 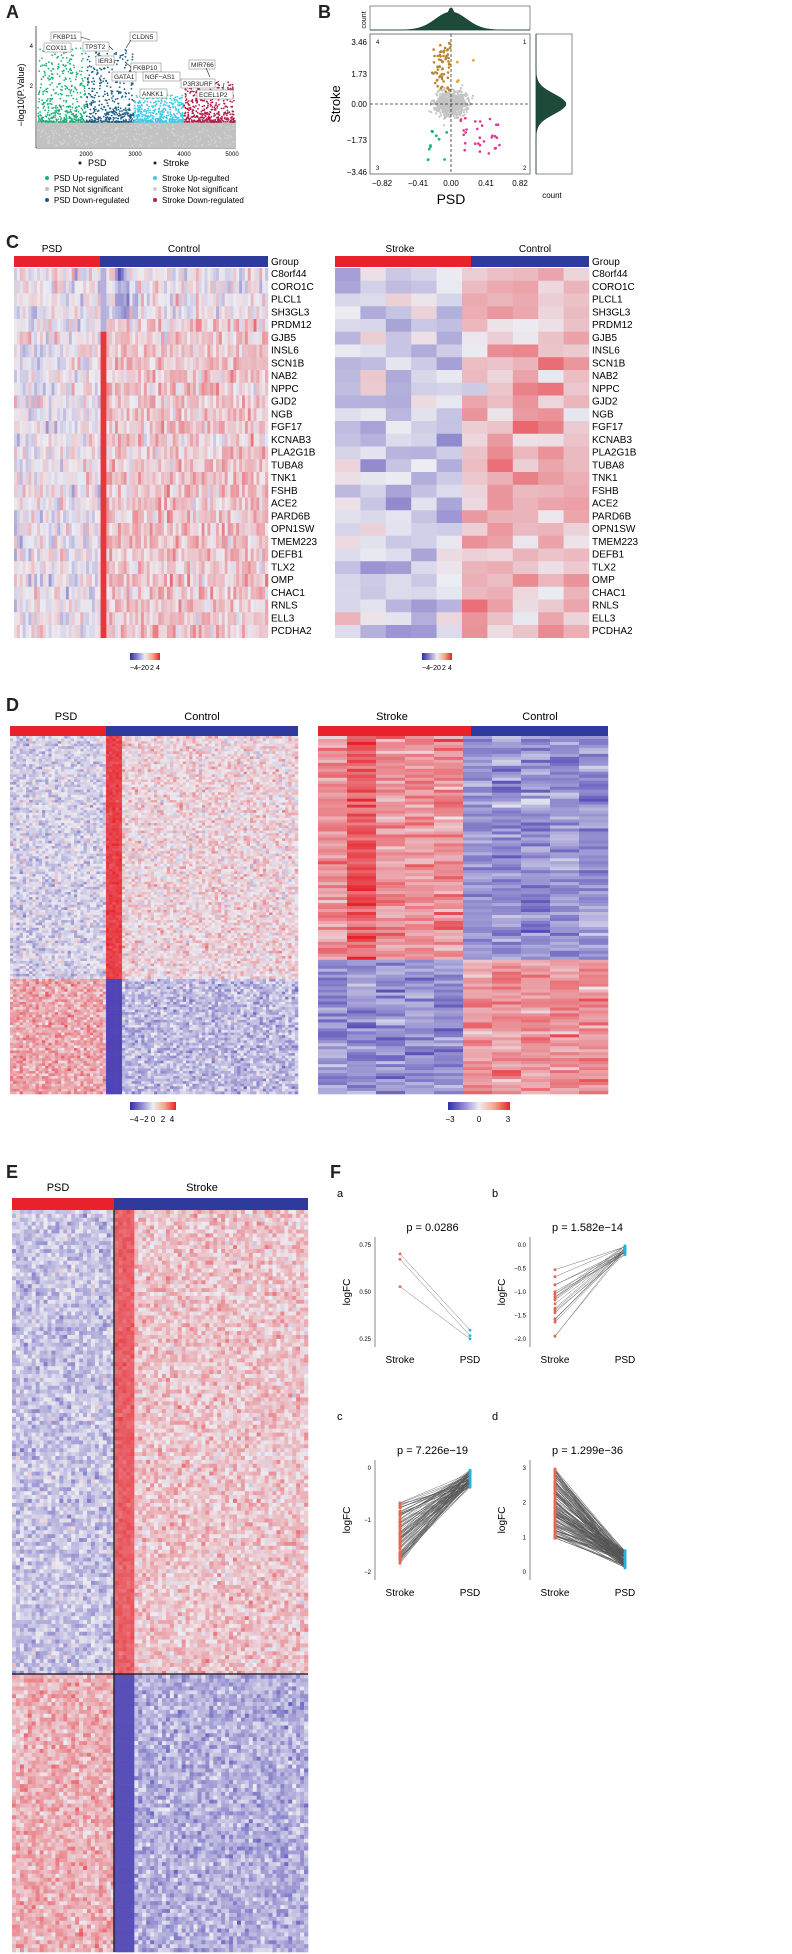 I want to click on gene-label: P3R3URF, so click(x=198, y=84).